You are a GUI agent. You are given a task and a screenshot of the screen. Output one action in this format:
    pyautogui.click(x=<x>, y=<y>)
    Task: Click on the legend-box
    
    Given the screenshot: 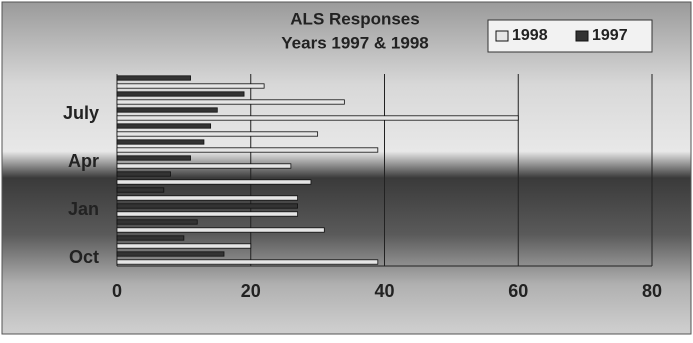 What is the action you would take?
    pyautogui.click(x=570, y=36)
    